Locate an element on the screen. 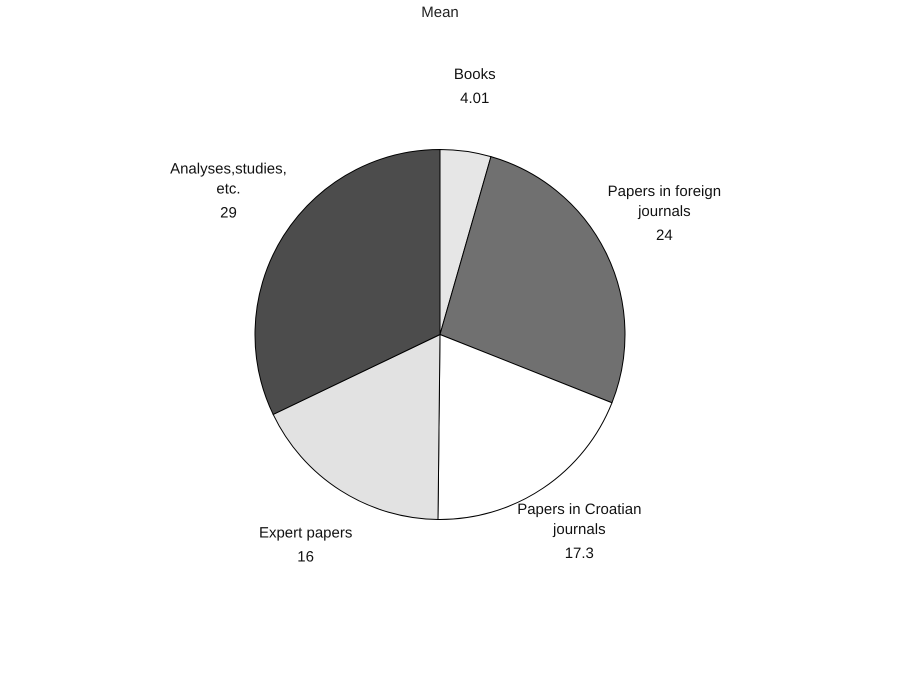  slice-label: Expert papers is located at coordinates (305, 533).